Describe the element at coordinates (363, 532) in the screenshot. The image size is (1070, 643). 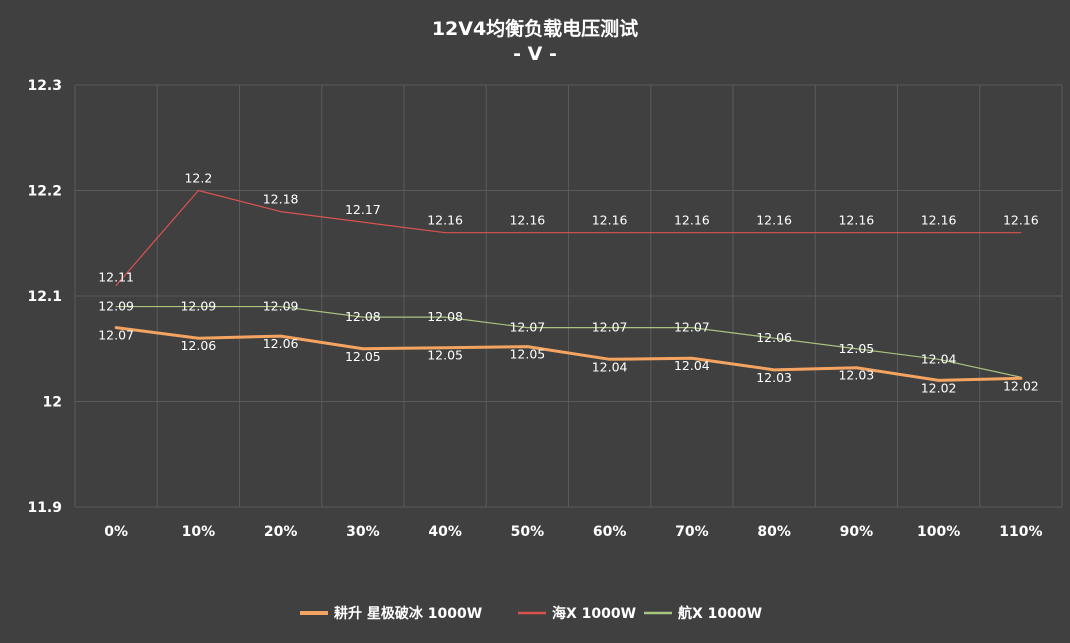
I see `x-tick-label: 30%` at that location.